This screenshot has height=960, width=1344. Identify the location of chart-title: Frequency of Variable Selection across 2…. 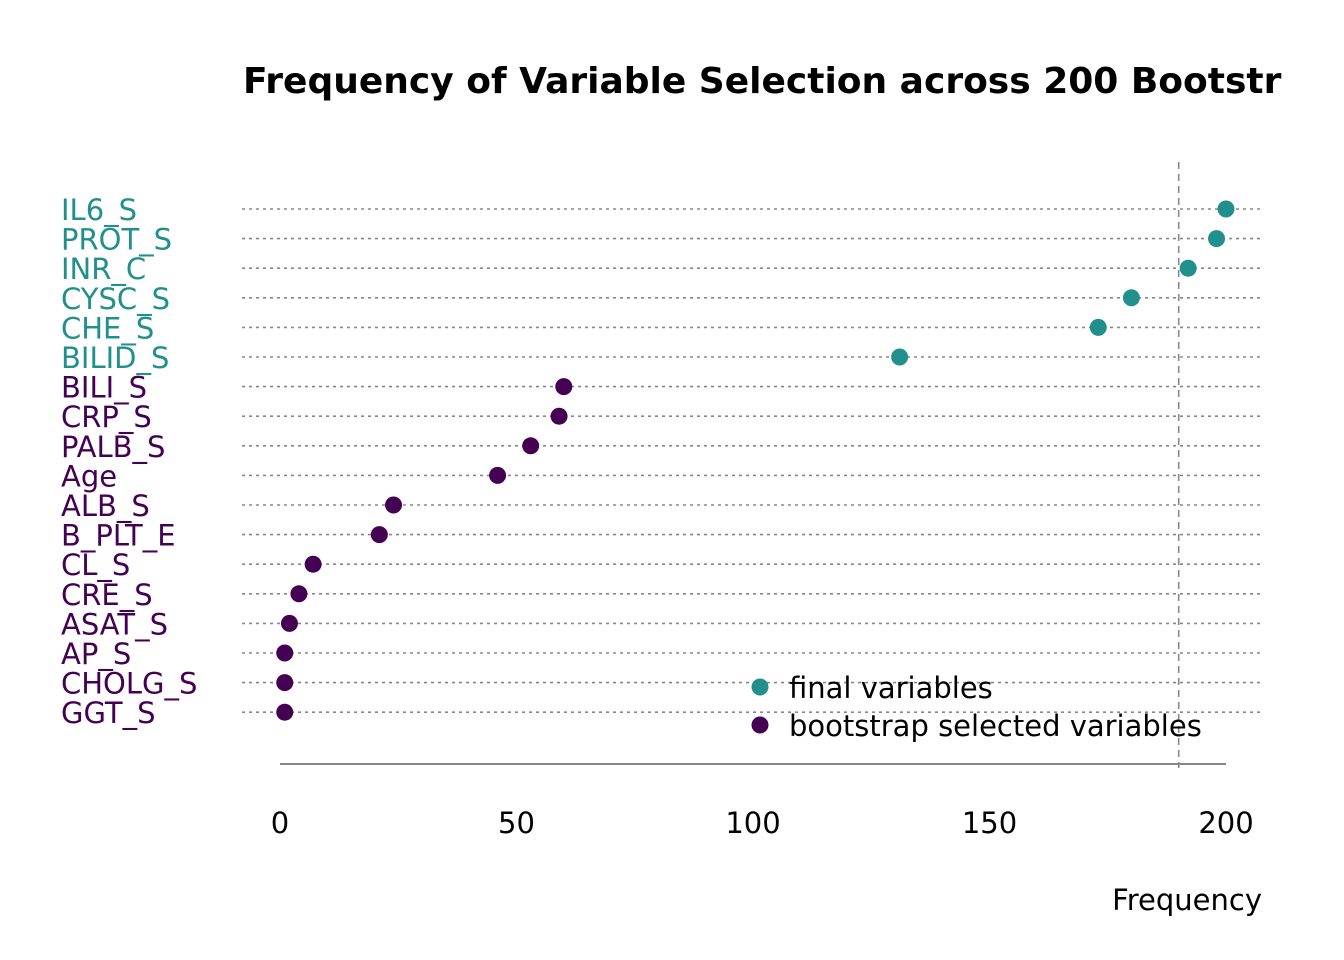
(762, 81).